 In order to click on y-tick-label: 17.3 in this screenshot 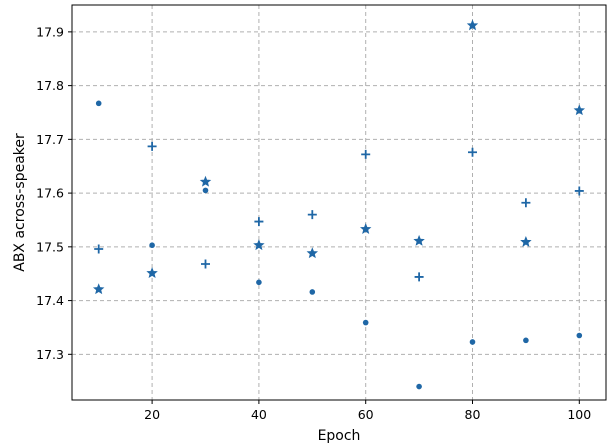, I will do `click(50, 354)`.